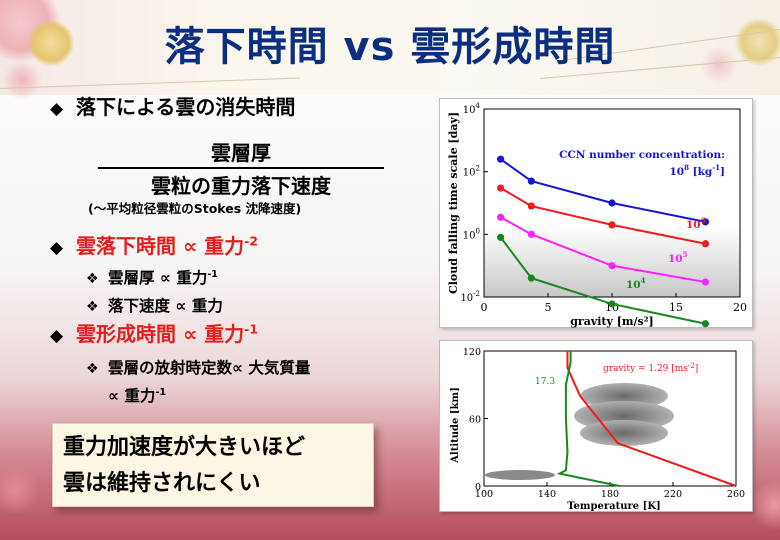 This screenshot has width=780, height=540. I want to click on y-tick-label: 60, so click(475, 420).